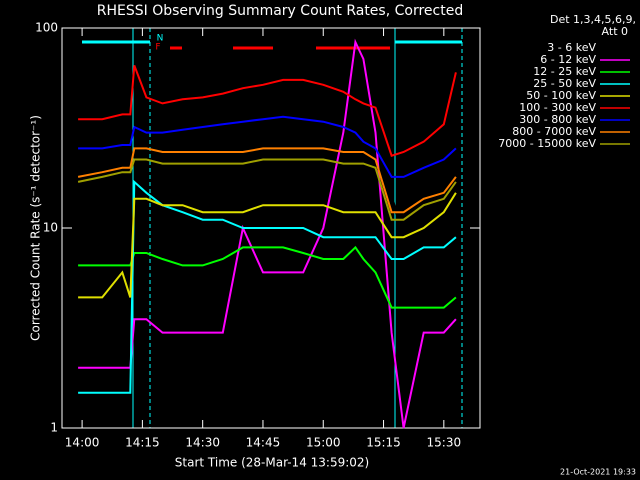 The image size is (640, 480). I want to click on legend-label: 100 - 300 keV, so click(557, 107).